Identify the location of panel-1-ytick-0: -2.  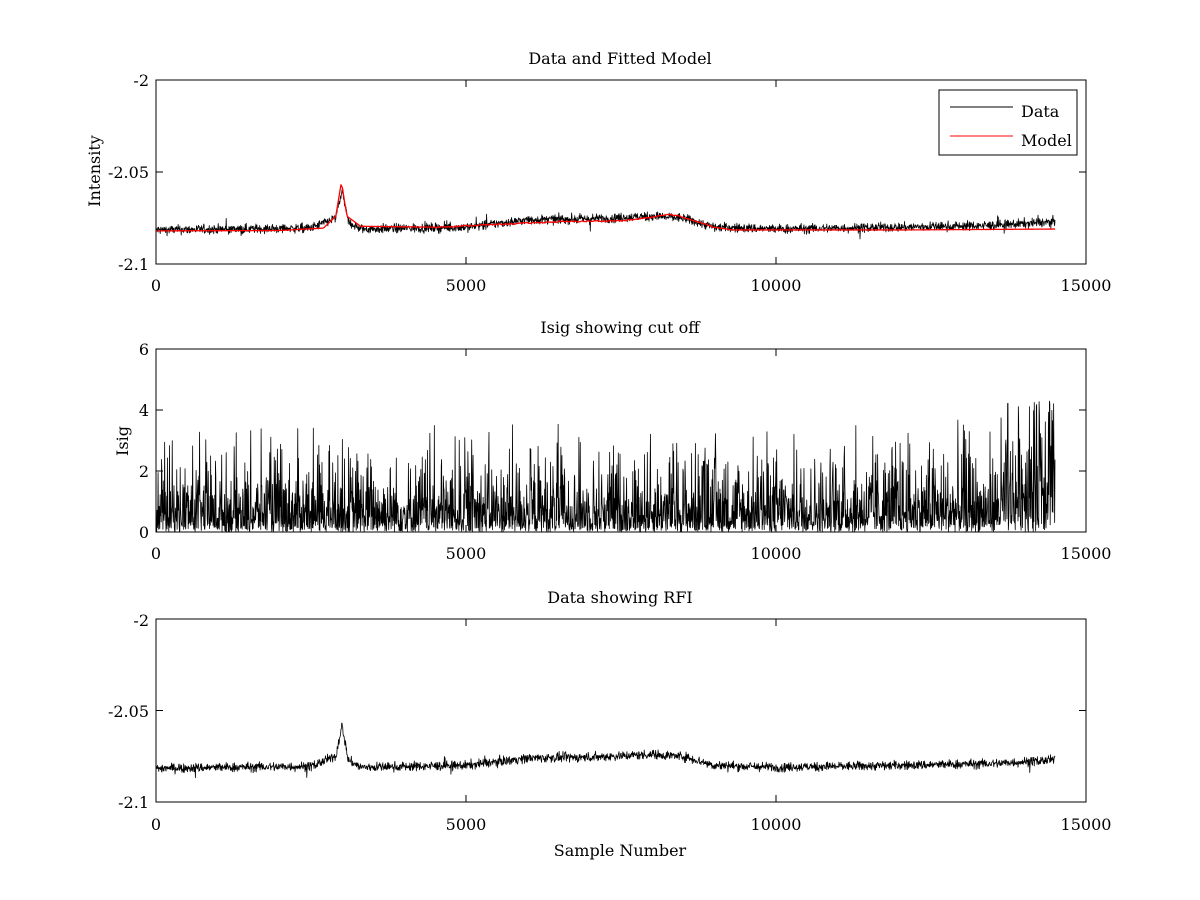
(141, 80).